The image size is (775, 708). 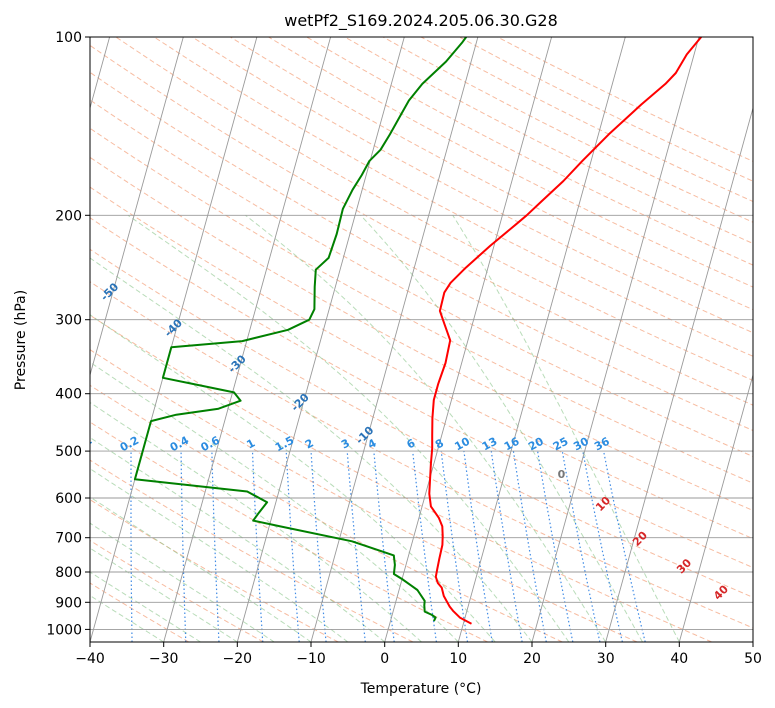 What do you see at coordinates (250, 443) in the screenshot?
I see `mixing-ratio-label: 1` at bounding box center [250, 443].